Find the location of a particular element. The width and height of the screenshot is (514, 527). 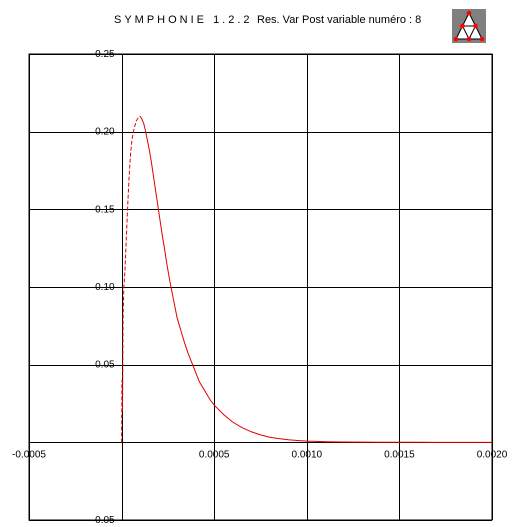

x-tick-label: 0.0010 is located at coordinates (307, 454).